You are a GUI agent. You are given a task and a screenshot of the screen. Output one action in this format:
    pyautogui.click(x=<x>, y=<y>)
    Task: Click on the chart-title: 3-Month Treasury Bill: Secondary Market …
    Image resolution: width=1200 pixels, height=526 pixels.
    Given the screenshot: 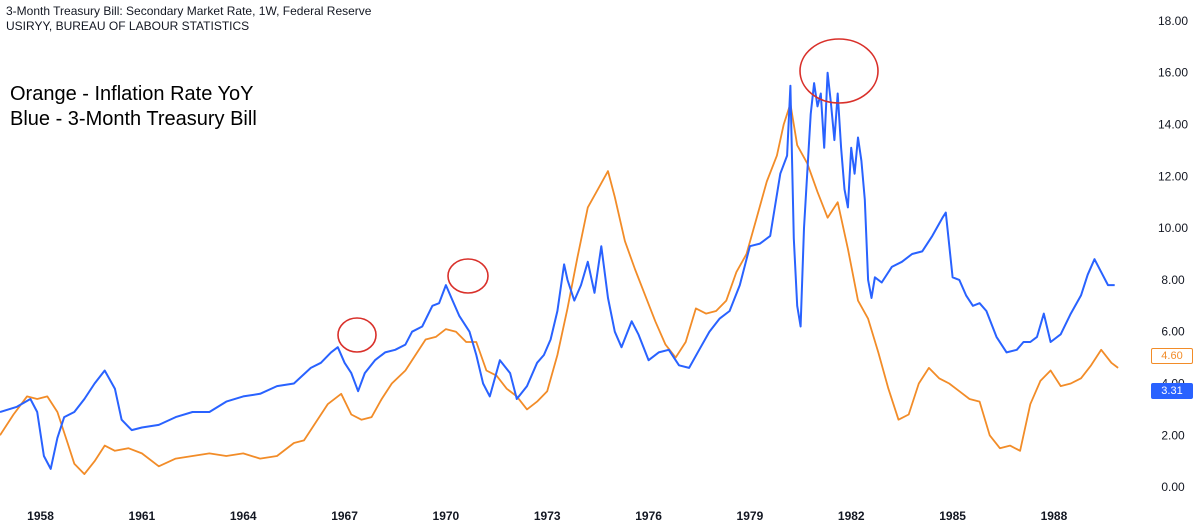 What is the action you would take?
    pyautogui.click(x=189, y=11)
    